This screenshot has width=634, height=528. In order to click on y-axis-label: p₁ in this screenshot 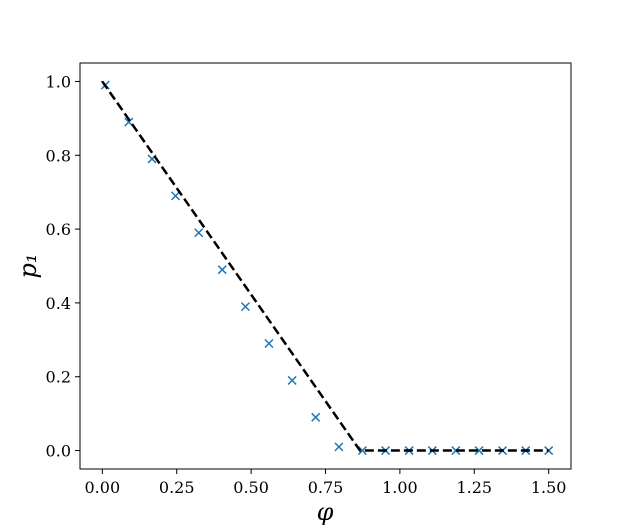, I will do `click(28, 266)`.